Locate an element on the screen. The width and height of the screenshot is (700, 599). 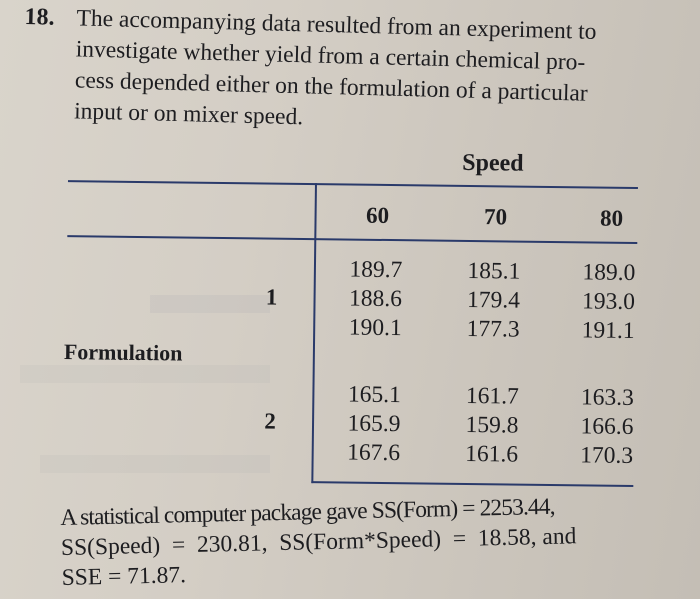
table-bottom-rule is located at coordinates (472, 484).